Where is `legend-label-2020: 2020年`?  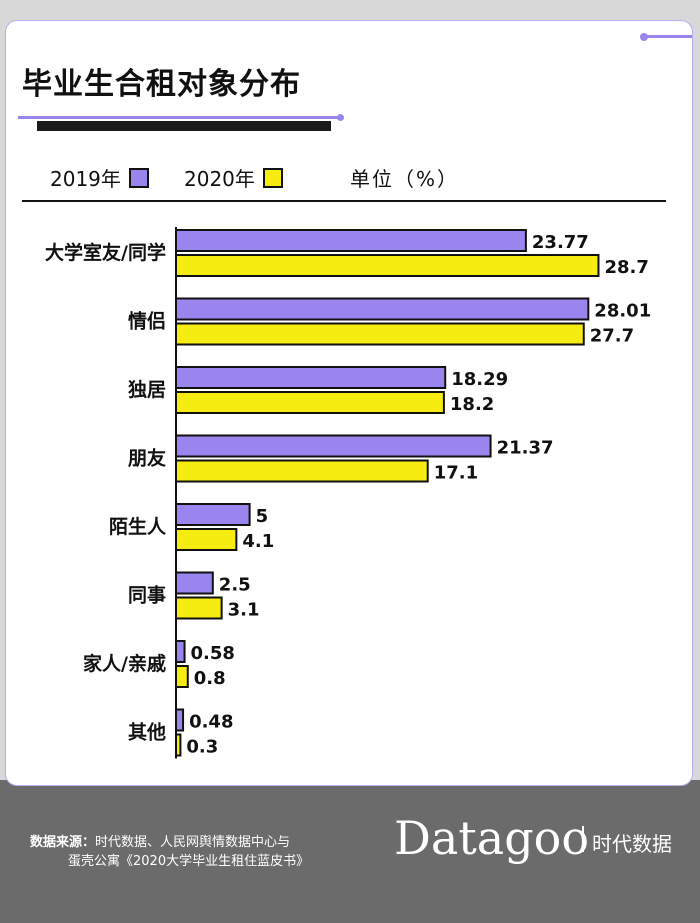
legend-label-2020: 2020年 is located at coordinates (219, 179).